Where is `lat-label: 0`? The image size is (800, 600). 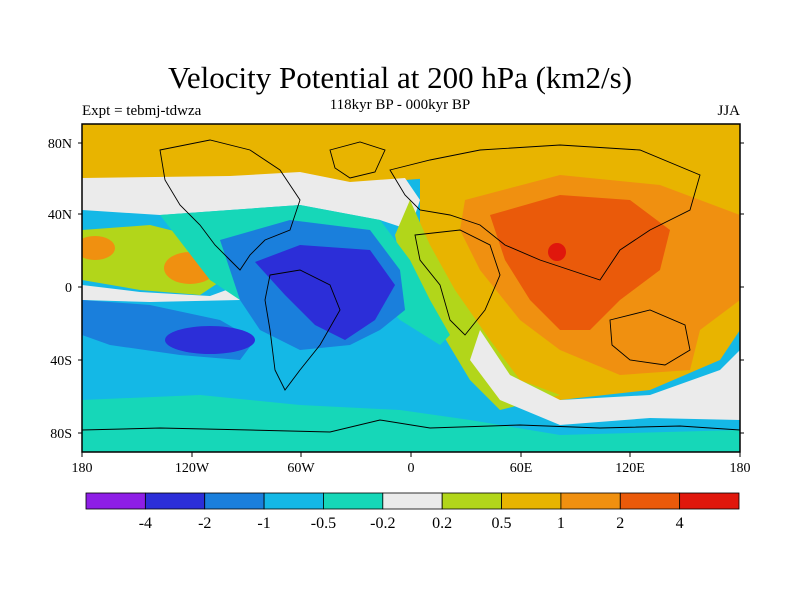 lat-label: 0 is located at coordinates (68, 288).